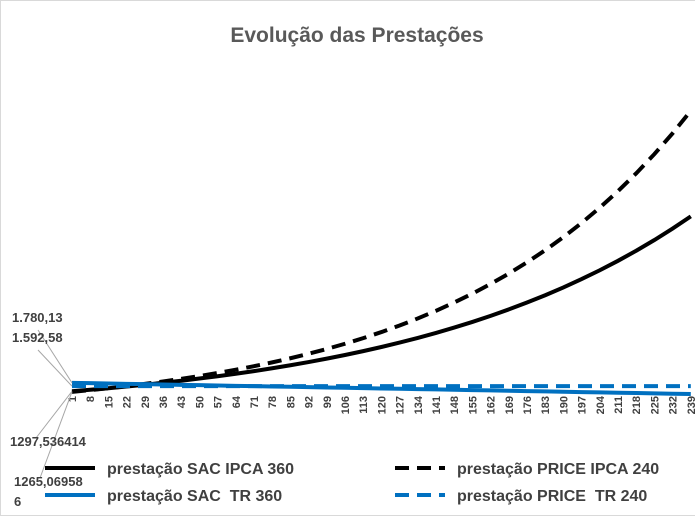 This screenshot has height=516, width=695. I want to click on x-tick-label: 120, so click(382, 405).